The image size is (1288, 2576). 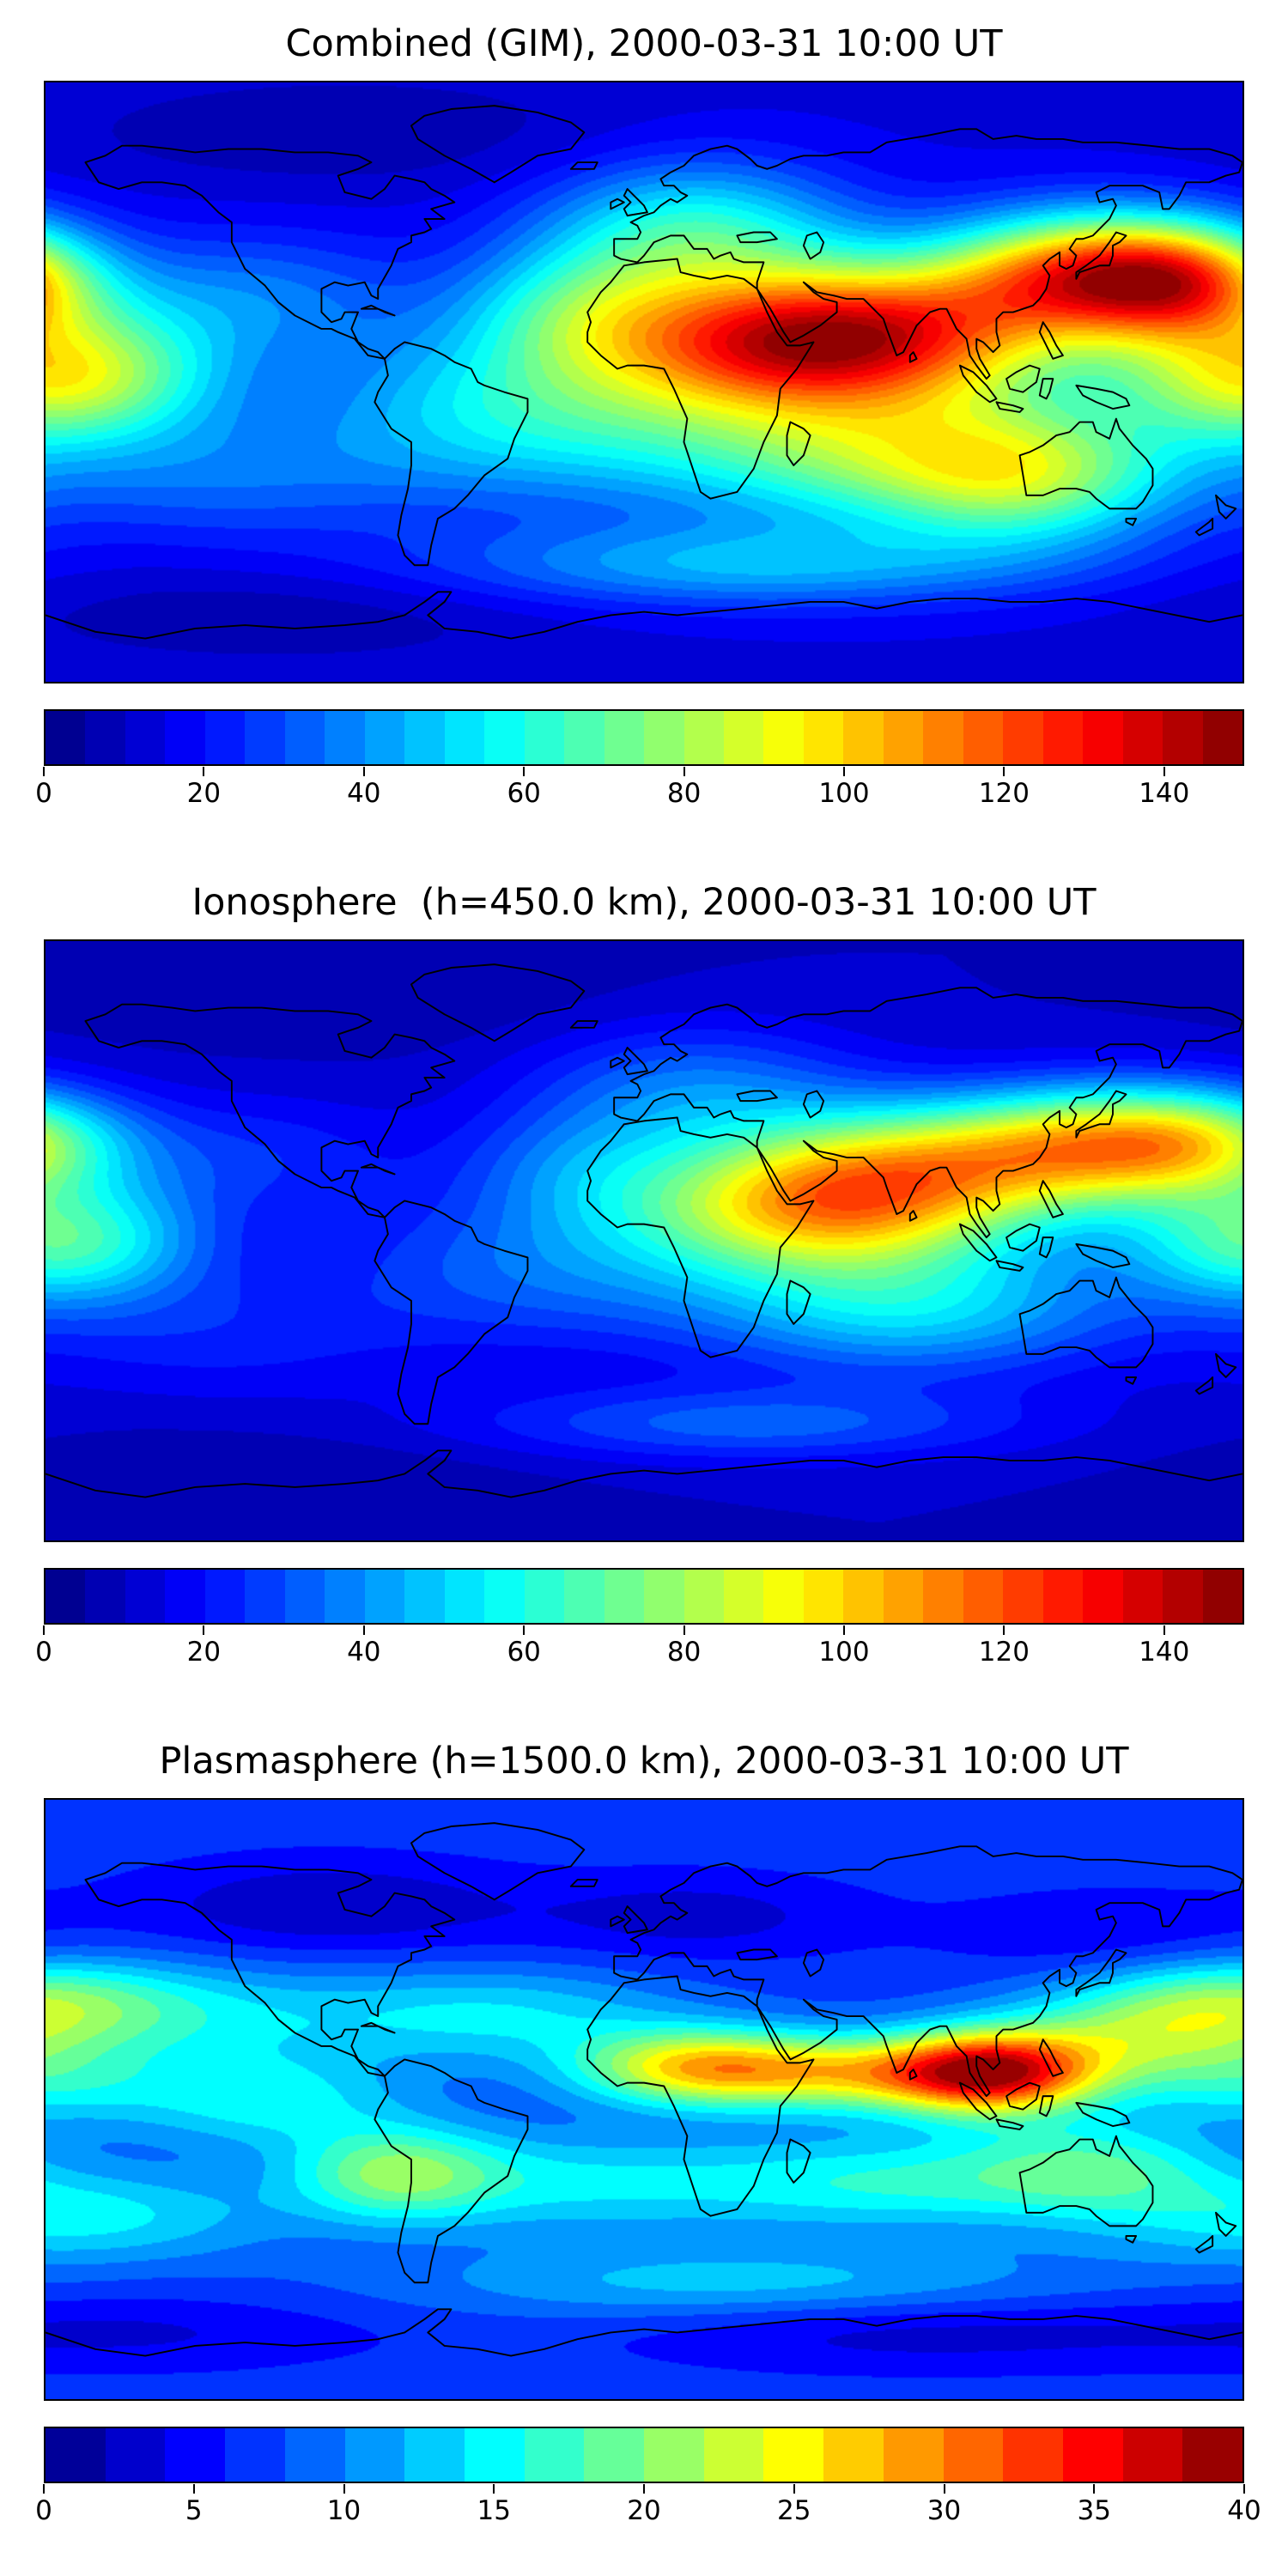 What do you see at coordinates (494, 2510) in the screenshot?
I see `colorbar-tick-label: 15` at bounding box center [494, 2510].